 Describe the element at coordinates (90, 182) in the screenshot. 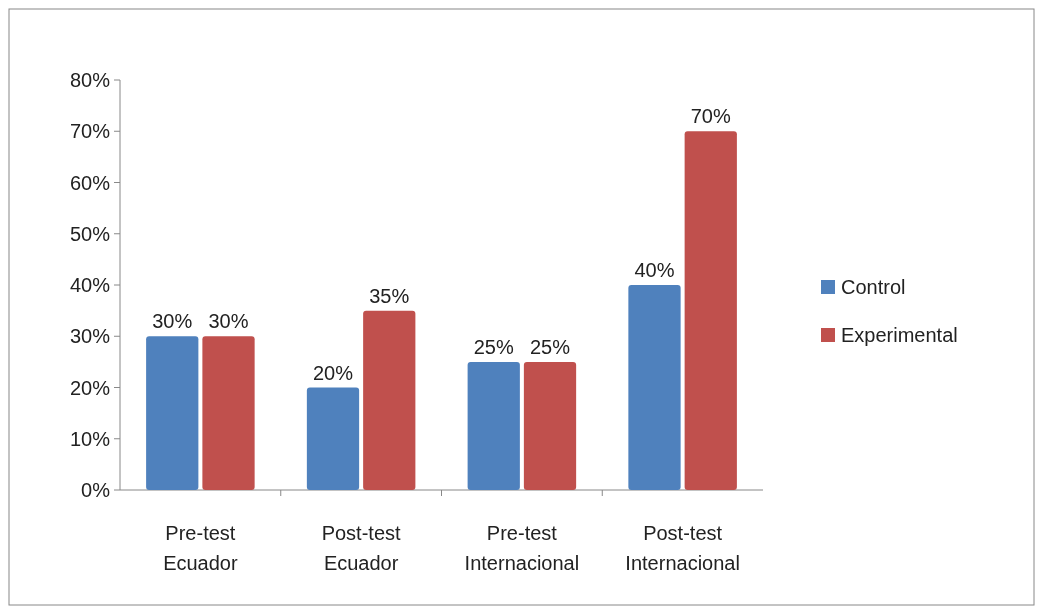

I see `y-tick-label: 60%` at that location.